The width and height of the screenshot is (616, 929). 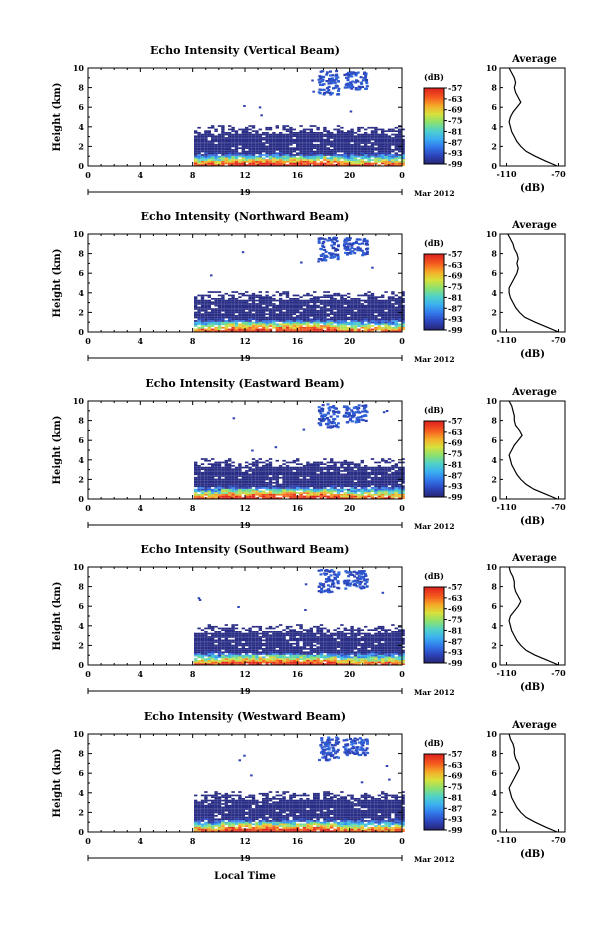 What do you see at coordinates (245, 192) in the screenshot?
I see `day-label: 19` at bounding box center [245, 192].